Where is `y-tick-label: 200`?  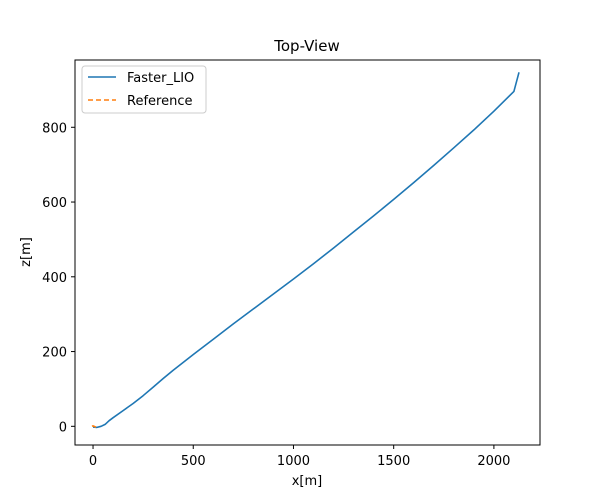 y-tick-label: 200 is located at coordinates (54, 353).